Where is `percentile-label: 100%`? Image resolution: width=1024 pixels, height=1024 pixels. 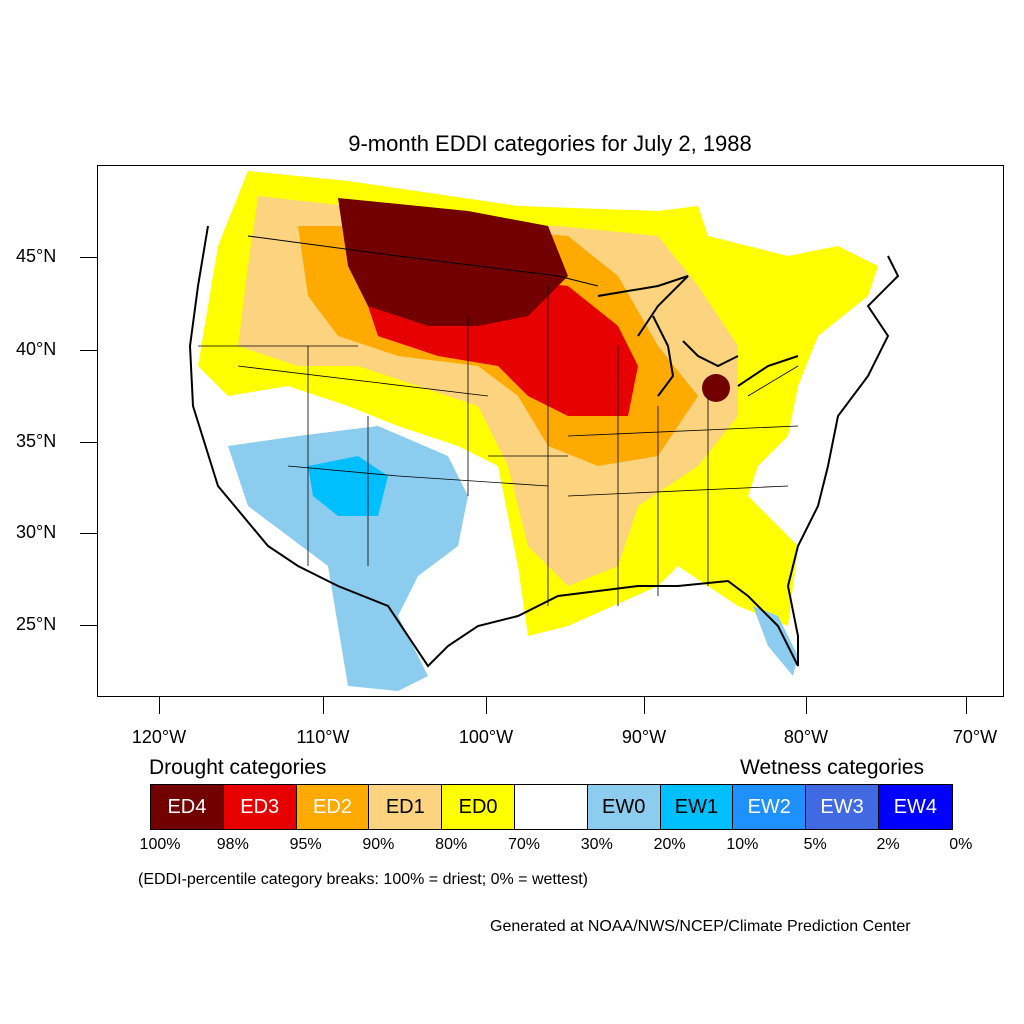
percentile-label: 100% is located at coordinates (160, 844).